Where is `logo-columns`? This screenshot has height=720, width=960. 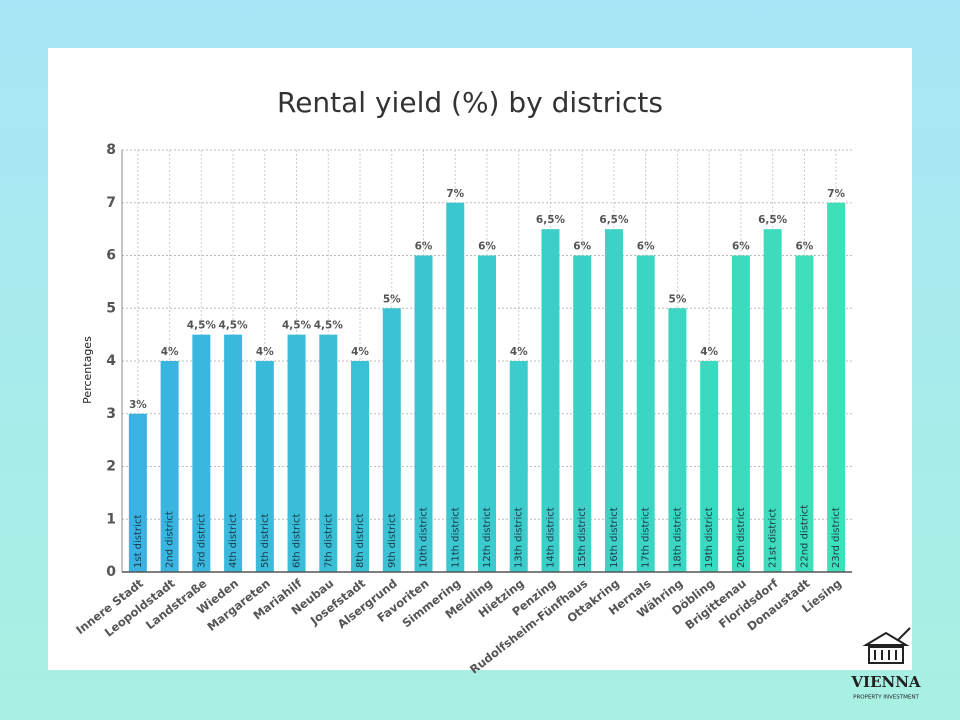 logo-columns is located at coordinates (892, 643).